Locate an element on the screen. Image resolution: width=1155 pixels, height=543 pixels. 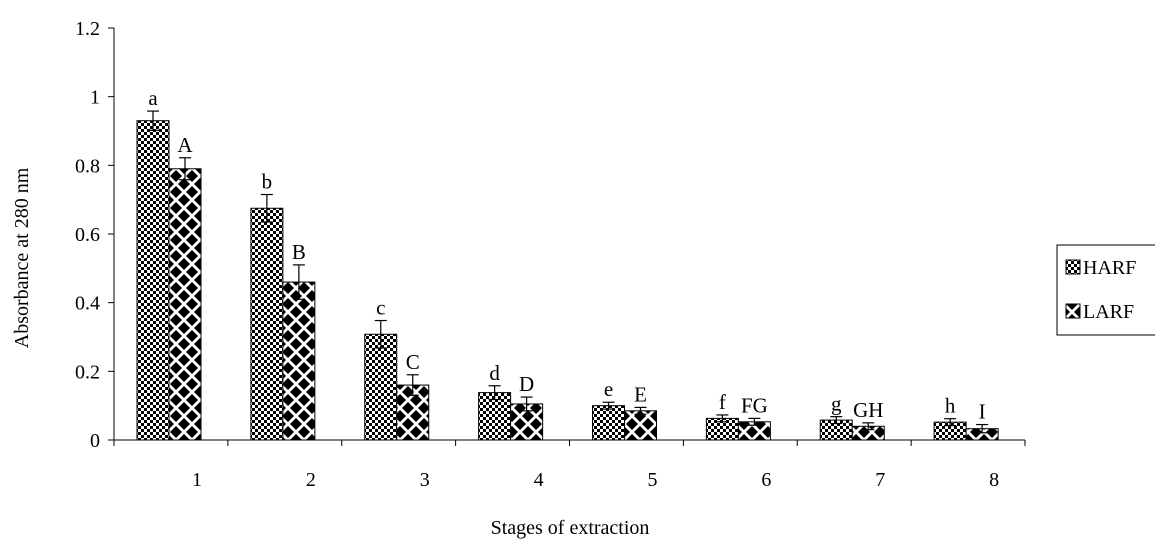
y-tick-label: 1.2 is located at coordinates (87, 29).